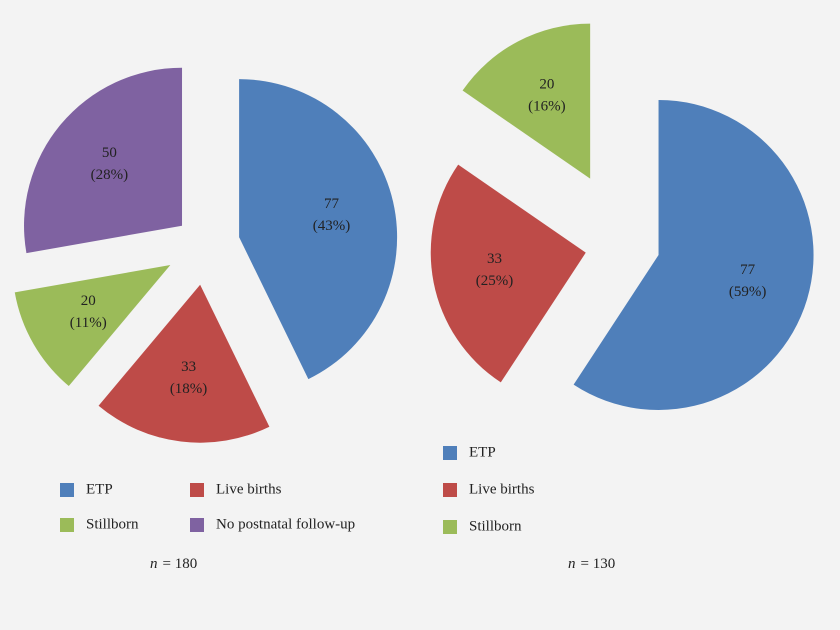 The width and height of the screenshot is (840, 630). What do you see at coordinates (547, 107) in the screenshot?
I see `percent-label: (16%)` at bounding box center [547, 107].